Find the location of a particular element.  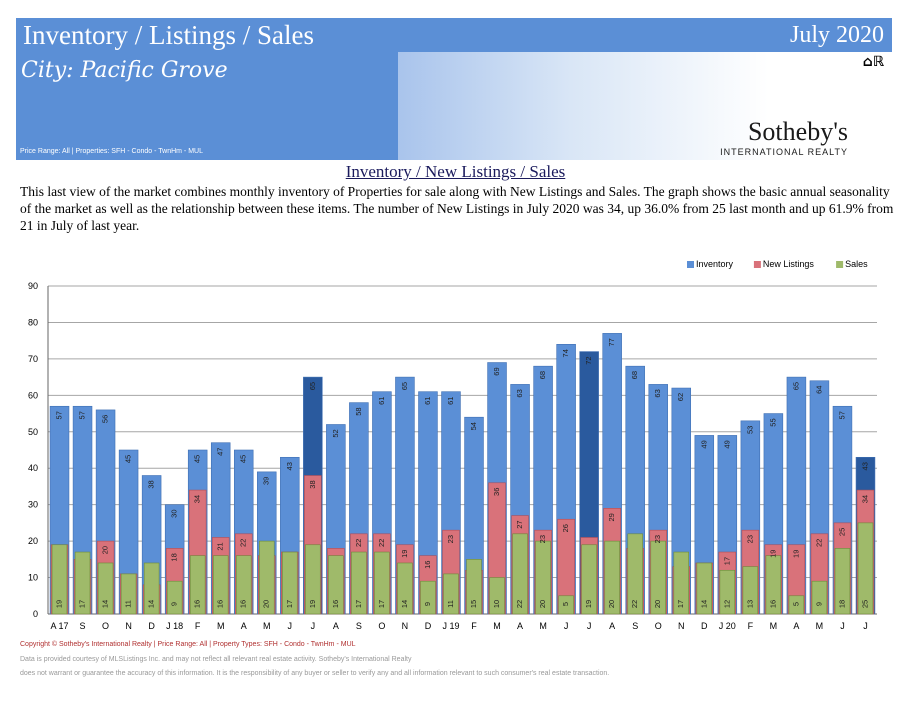

x-tick-label: J 18 is located at coordinates (174, 626).